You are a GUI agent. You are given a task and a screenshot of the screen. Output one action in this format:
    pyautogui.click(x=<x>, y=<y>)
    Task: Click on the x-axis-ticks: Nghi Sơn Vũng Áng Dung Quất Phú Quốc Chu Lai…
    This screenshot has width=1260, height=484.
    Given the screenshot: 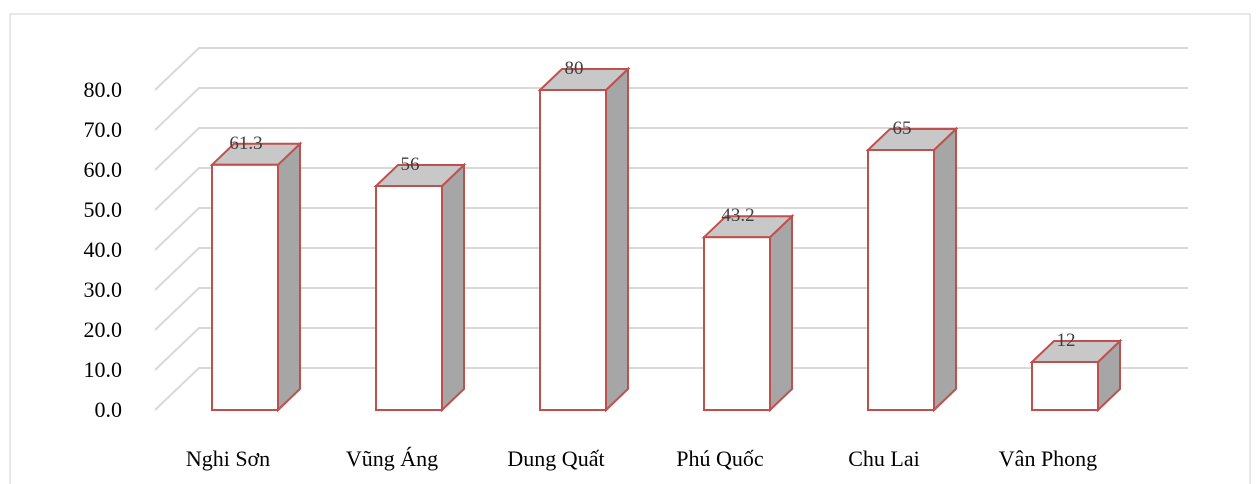 What is the action you would take?
    pyautogui.click(x=641, y=458)
    